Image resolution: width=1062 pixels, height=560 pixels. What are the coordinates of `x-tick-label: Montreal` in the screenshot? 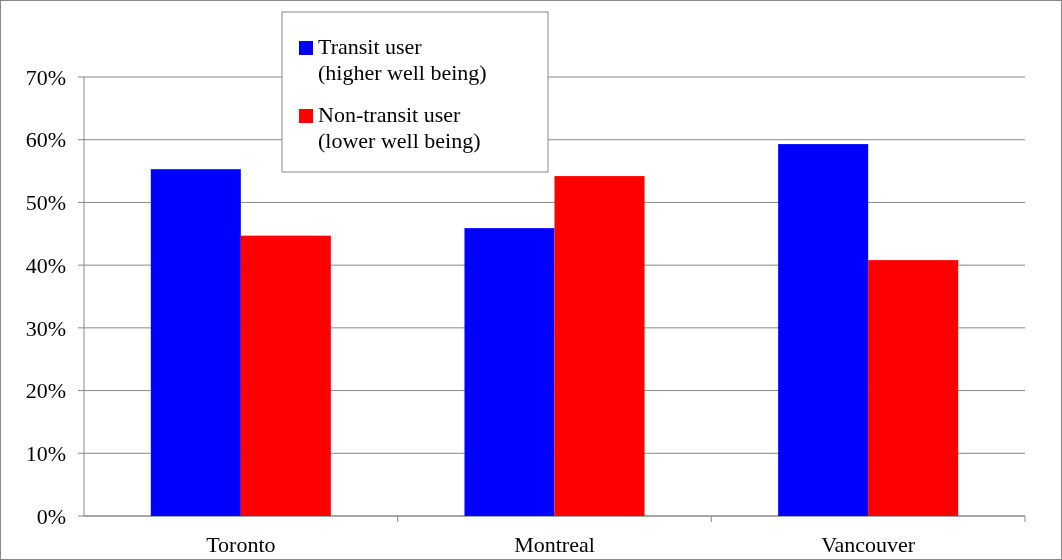 It's located at (554, 544).